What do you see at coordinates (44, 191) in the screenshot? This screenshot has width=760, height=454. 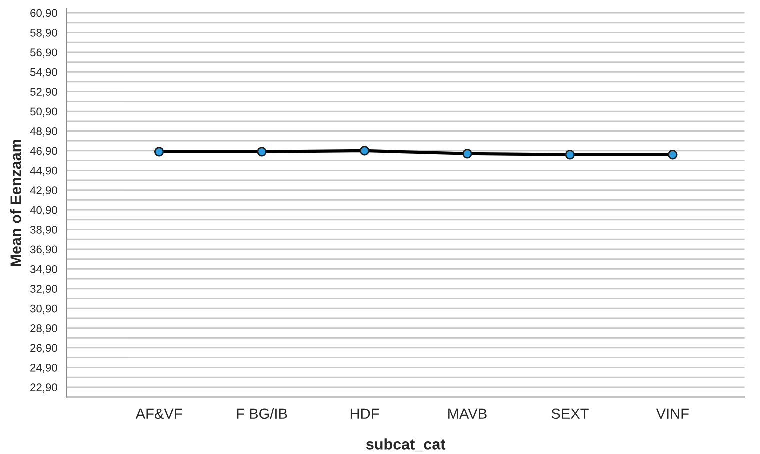 I see `y-tick-label: 42,90` at bounding box center [44, 191].